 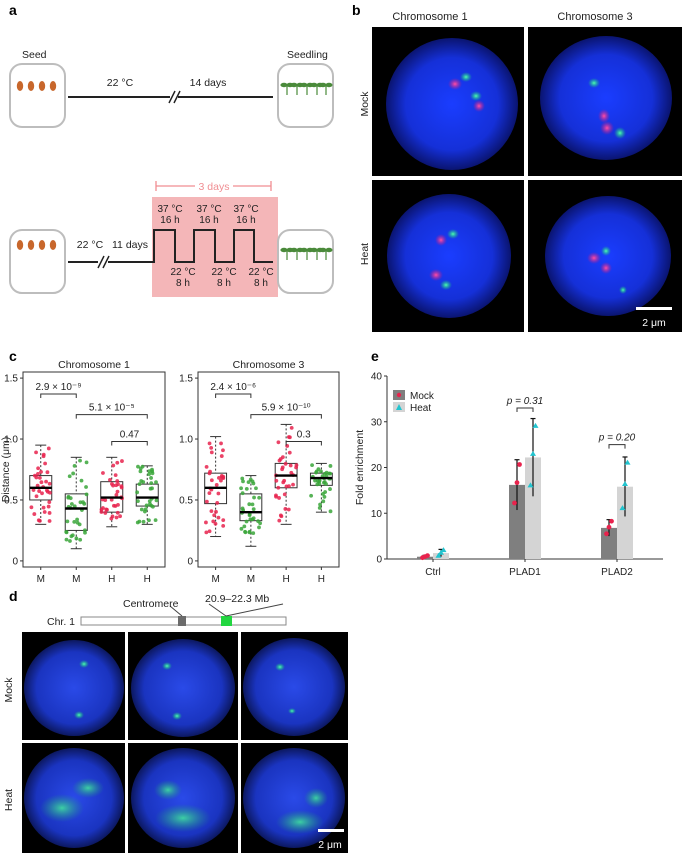 What do you see at coordinates (245, 209) in the screenshot?
I see `svg-text: 37 °C` at bounding box center [245, 209].